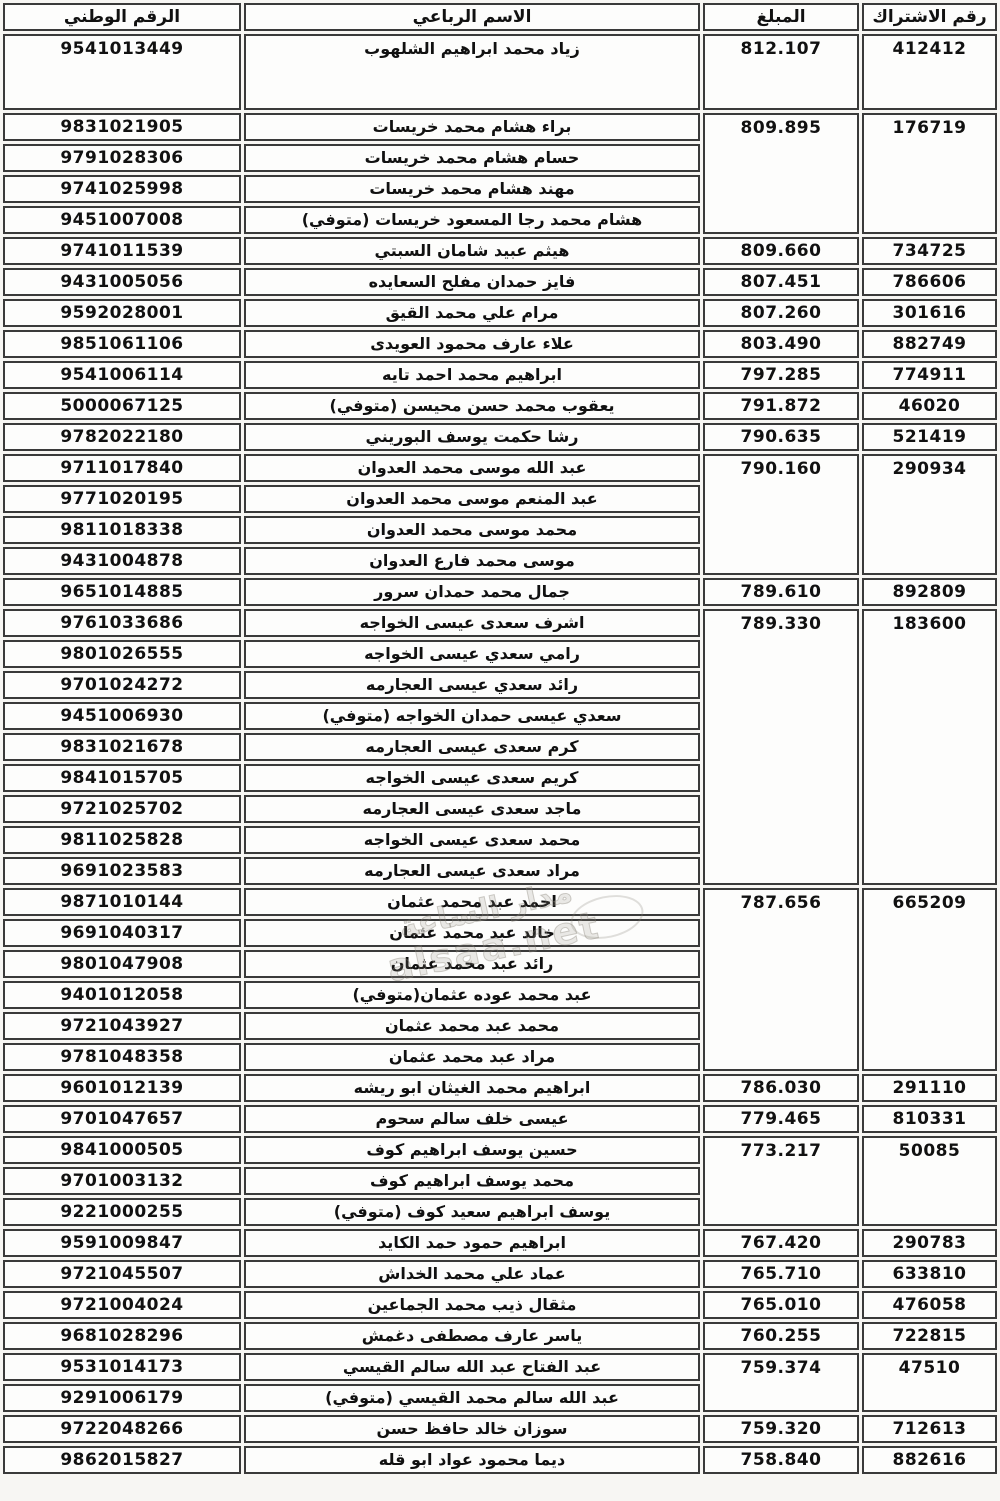 The width and height of the screenshot is (1000, 1501). Describe the element at coordinates (472, 437) in the screenshot. I see `full-name-cell: رشا حكمت يوسف البوريني` at that location.